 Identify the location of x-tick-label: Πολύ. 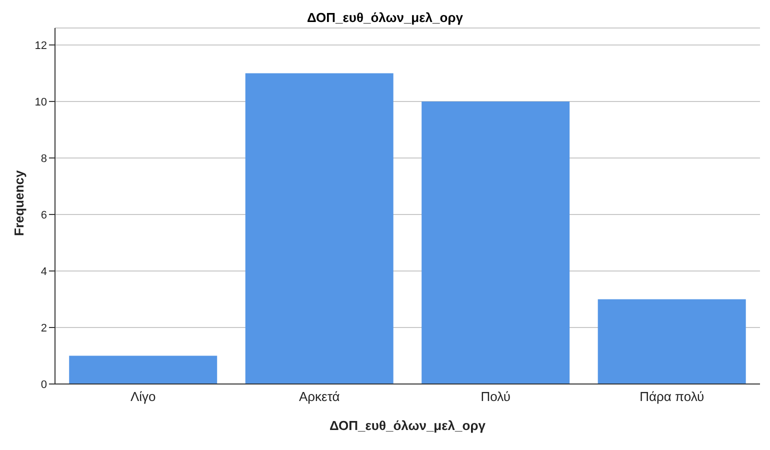
(495, 396).